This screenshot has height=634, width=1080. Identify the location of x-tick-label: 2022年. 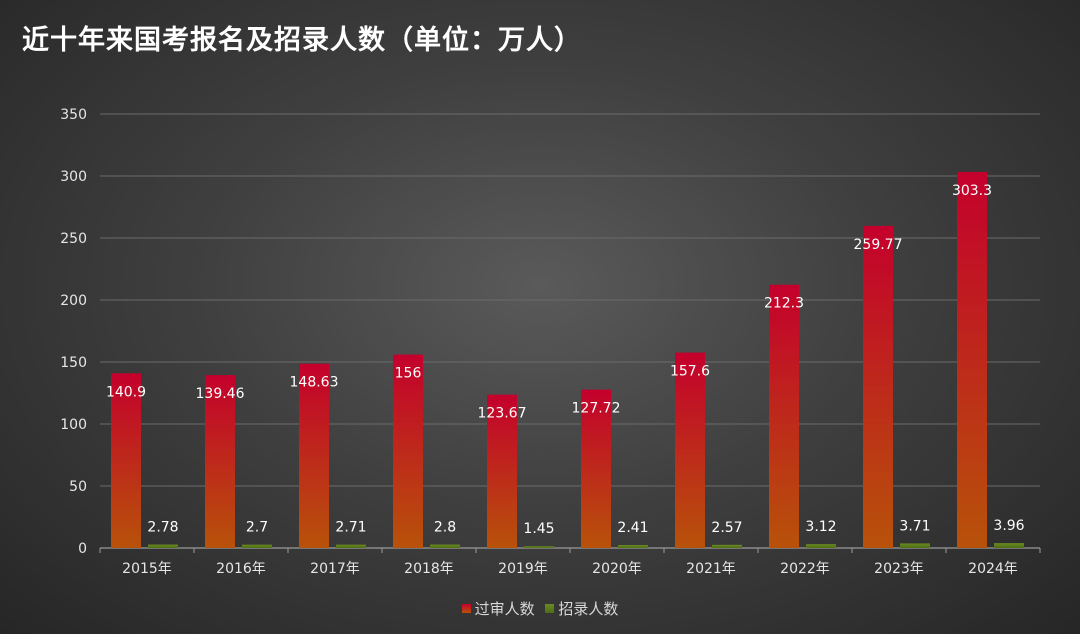
(805, 569).